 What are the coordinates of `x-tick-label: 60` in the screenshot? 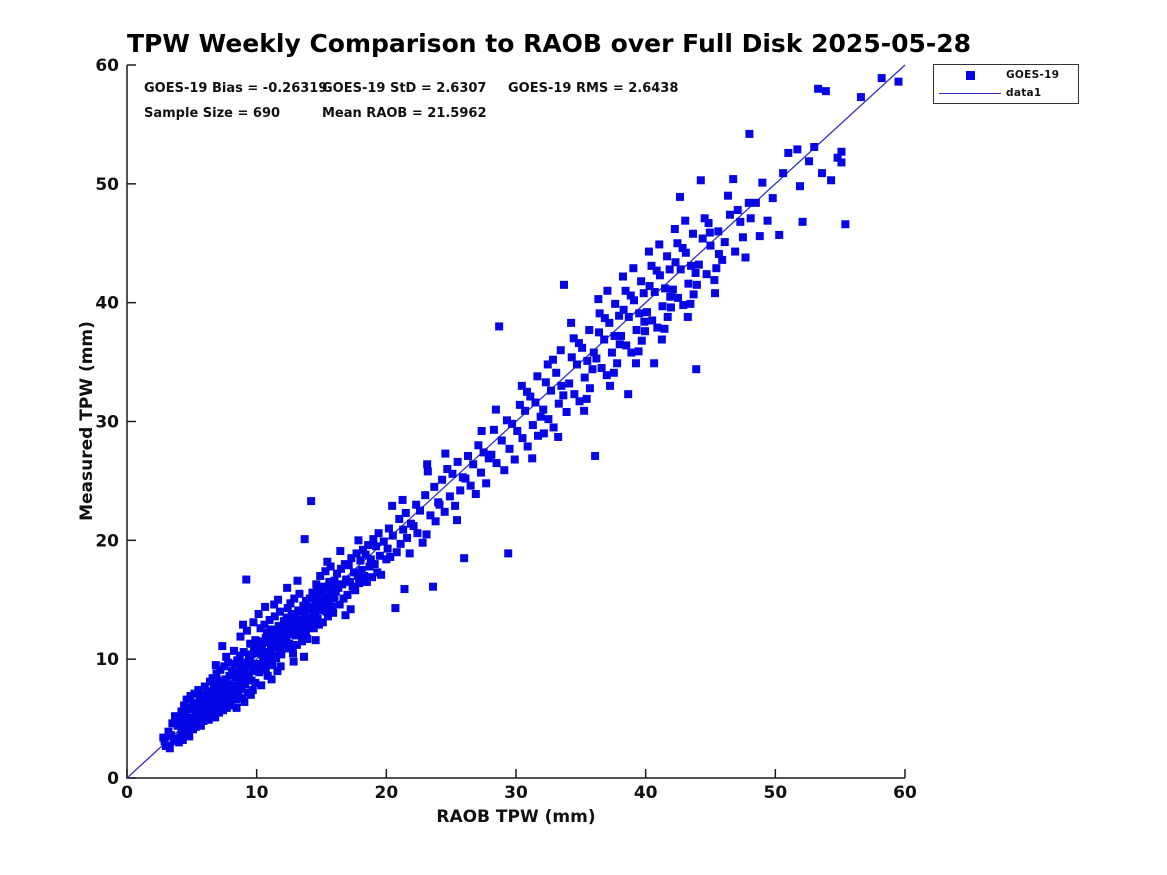 It's located at (905, 793).